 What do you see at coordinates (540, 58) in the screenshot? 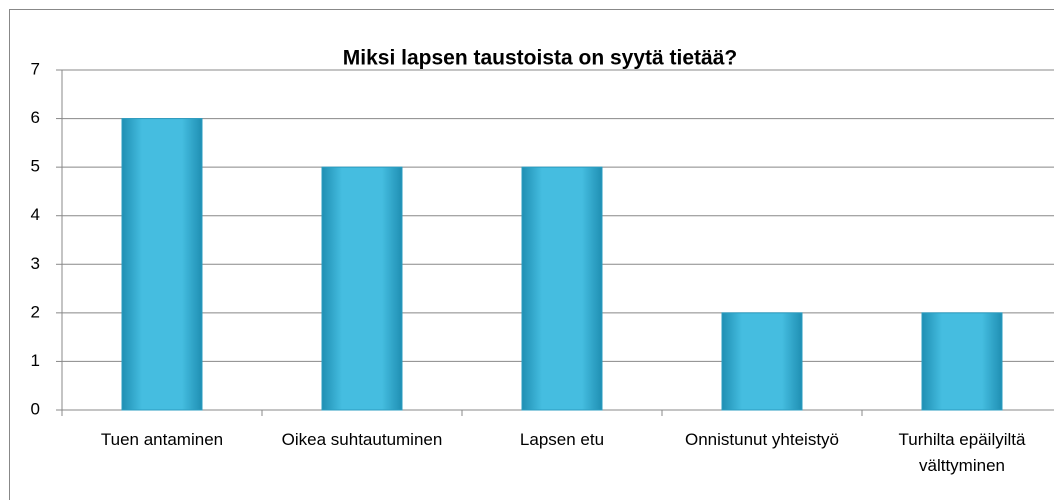
I see `chart-title: Miksi lapsen taustoista on syytä tietää?` at bounding box center [540, 58].